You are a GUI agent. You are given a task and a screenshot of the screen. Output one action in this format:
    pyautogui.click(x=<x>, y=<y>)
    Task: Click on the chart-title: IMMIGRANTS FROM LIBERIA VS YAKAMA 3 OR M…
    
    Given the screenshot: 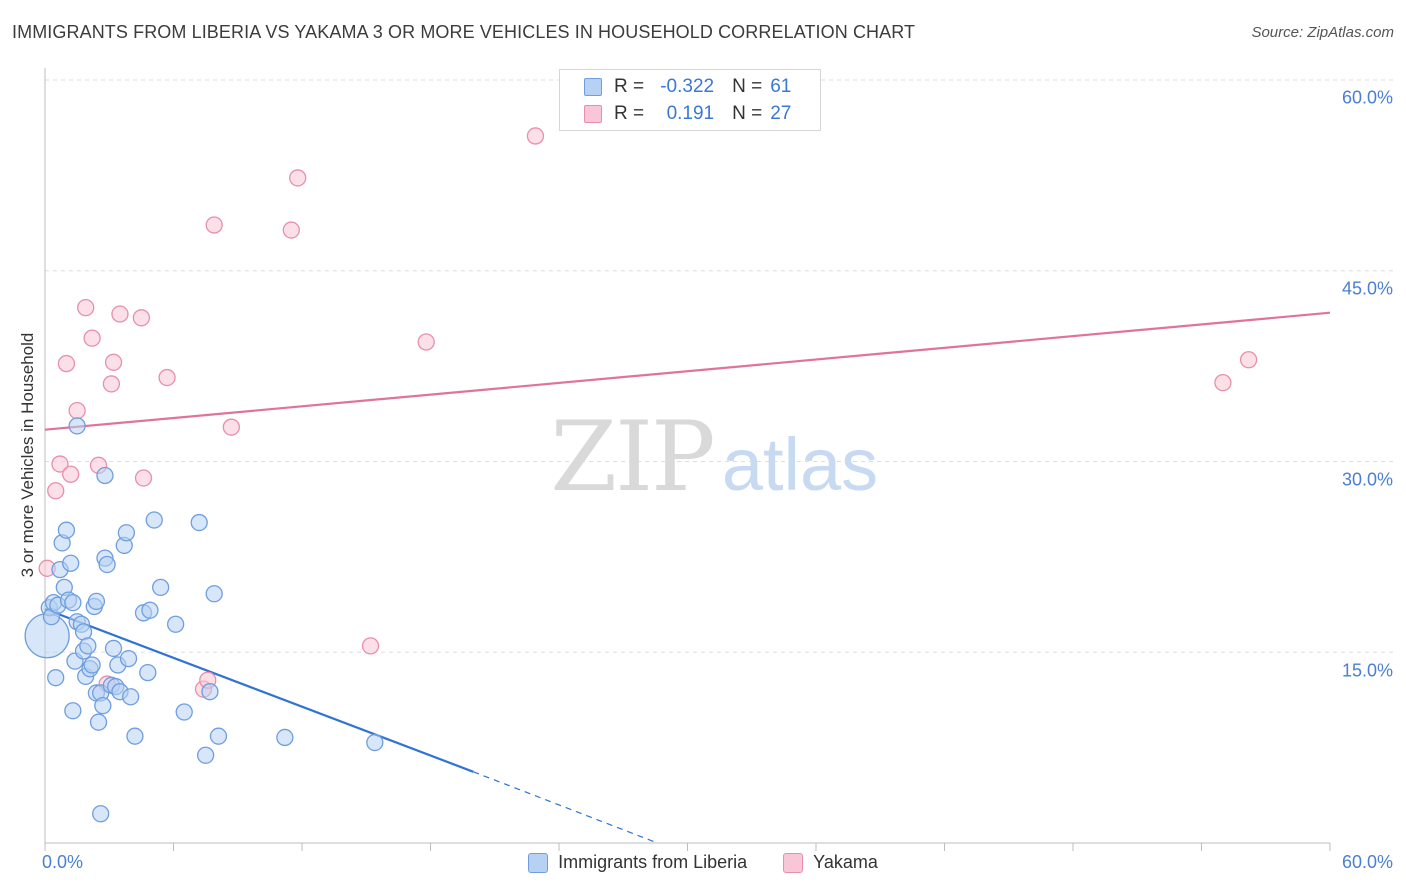 What is the action you would take?
    pyautogui.click(x=464, y=32)
    